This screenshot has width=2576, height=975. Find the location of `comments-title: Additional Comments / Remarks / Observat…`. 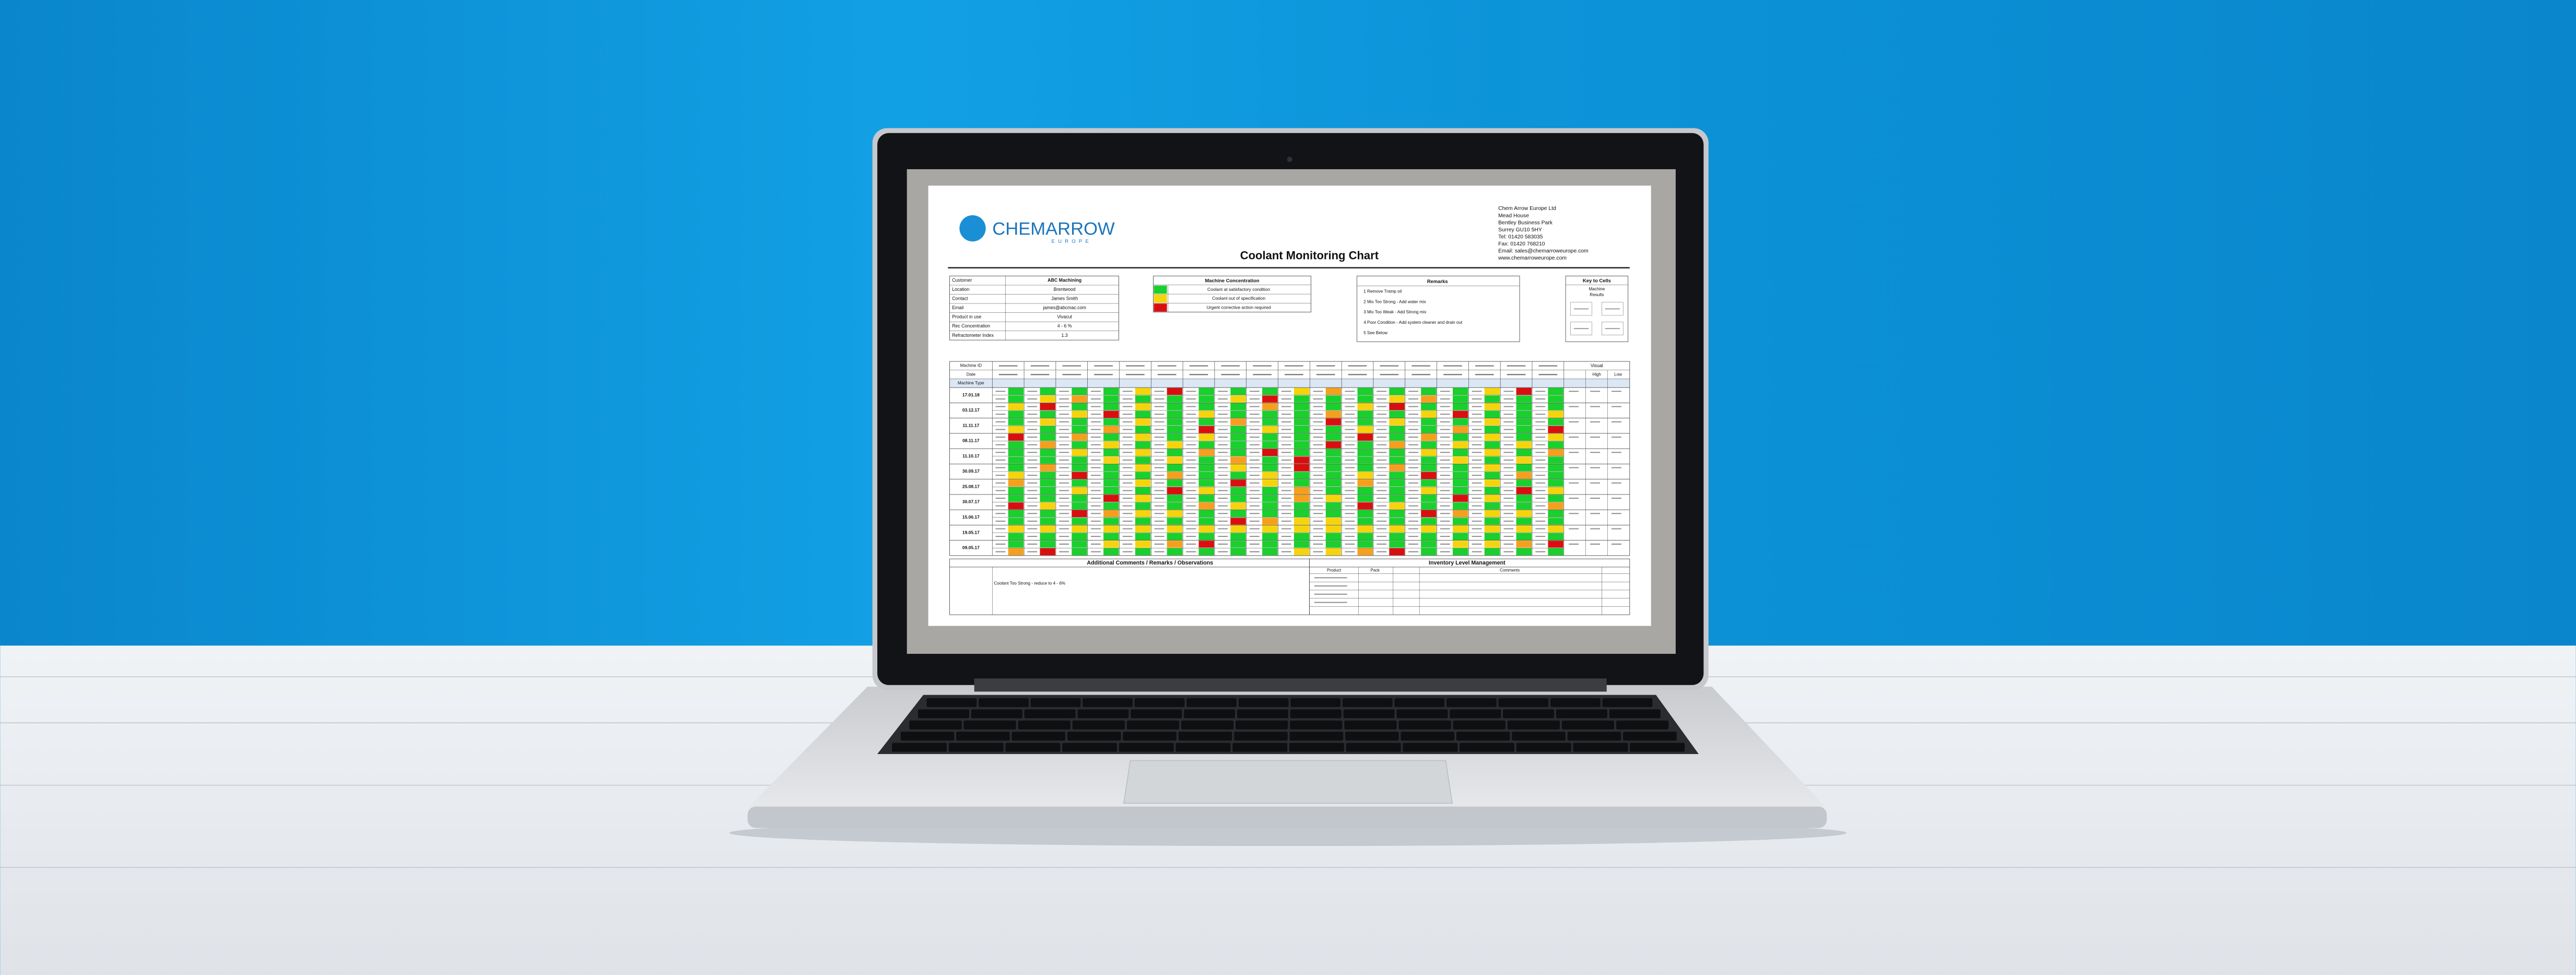

comments-title: Additional Comments / Remarks / Observat… is located at coordinates (1150, 563).